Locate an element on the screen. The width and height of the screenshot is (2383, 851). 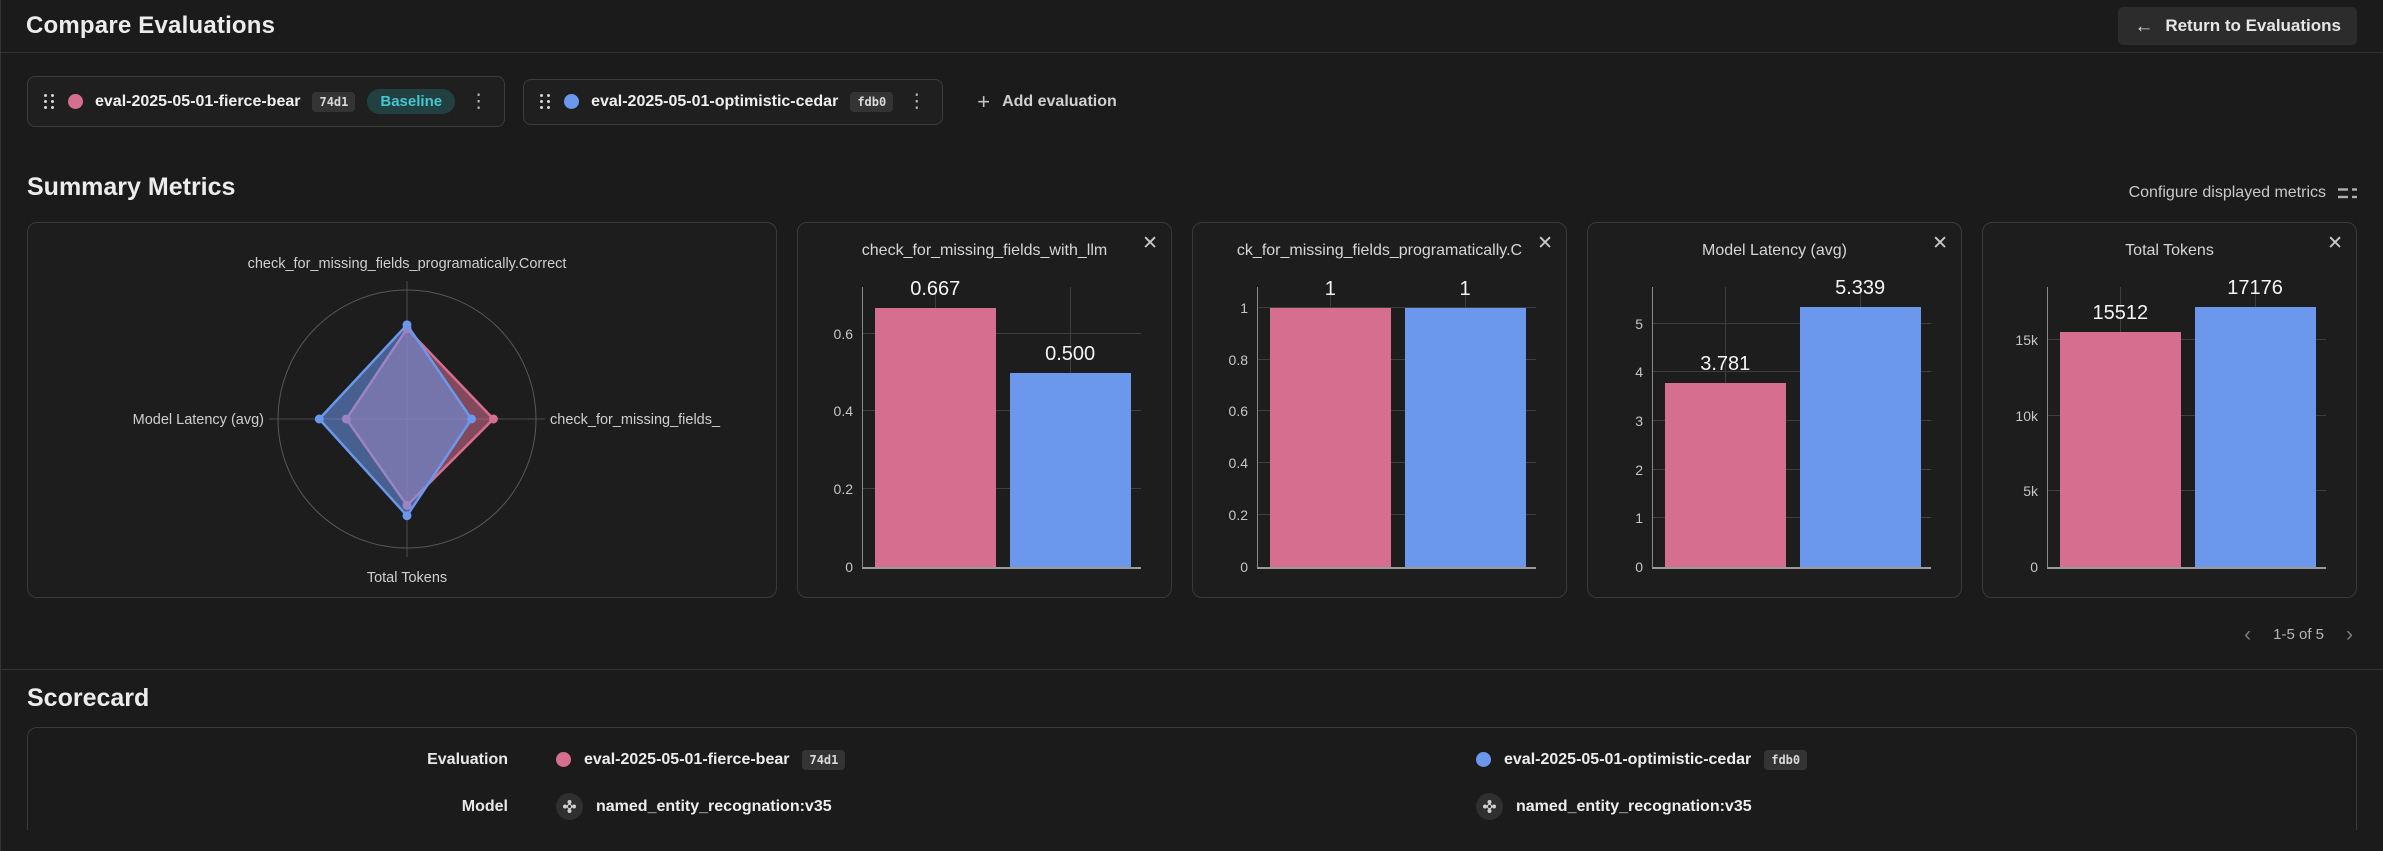
configure-displayed-metrics-button: Configure displayed metrics is located at coordinates (2243, 193).